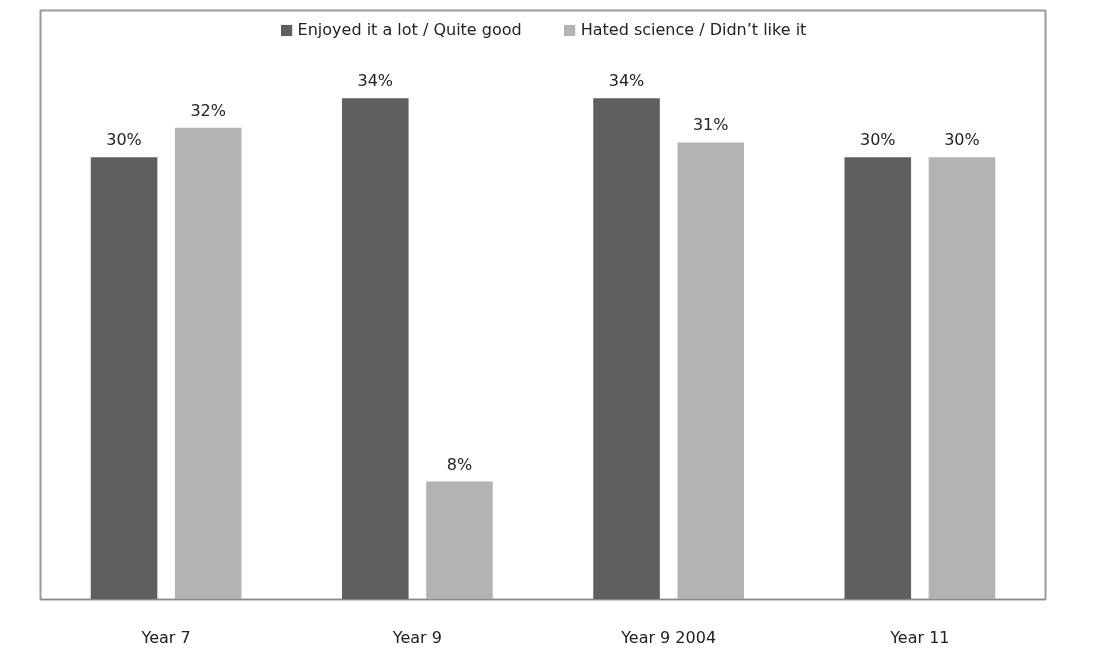 This screenshot has height=659, width=1095. I want to click on legend-label: Hated science / Didn’t like it, so click(693, 29).